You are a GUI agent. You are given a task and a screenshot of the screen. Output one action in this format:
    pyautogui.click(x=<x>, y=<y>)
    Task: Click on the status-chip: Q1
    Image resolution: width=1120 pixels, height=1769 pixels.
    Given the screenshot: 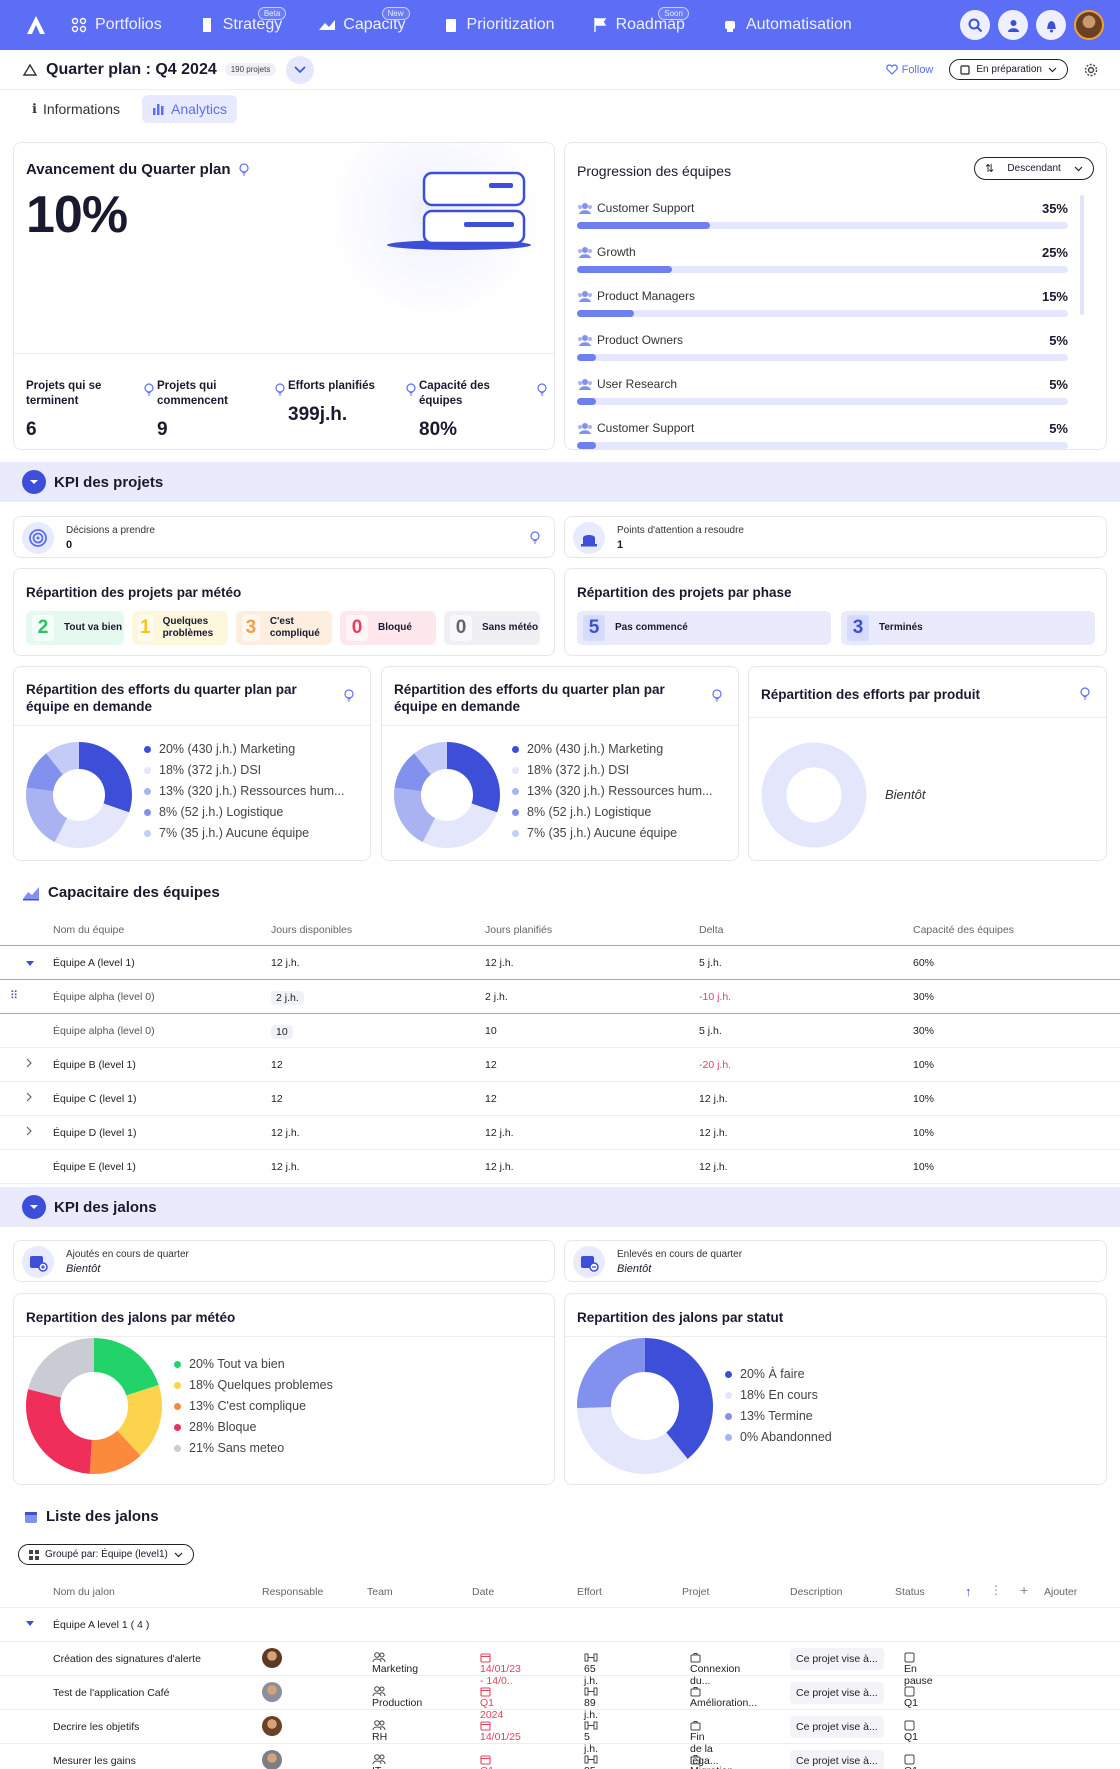 What is the action you would take?
    pyautogui.click(x=911, y=1731)
    